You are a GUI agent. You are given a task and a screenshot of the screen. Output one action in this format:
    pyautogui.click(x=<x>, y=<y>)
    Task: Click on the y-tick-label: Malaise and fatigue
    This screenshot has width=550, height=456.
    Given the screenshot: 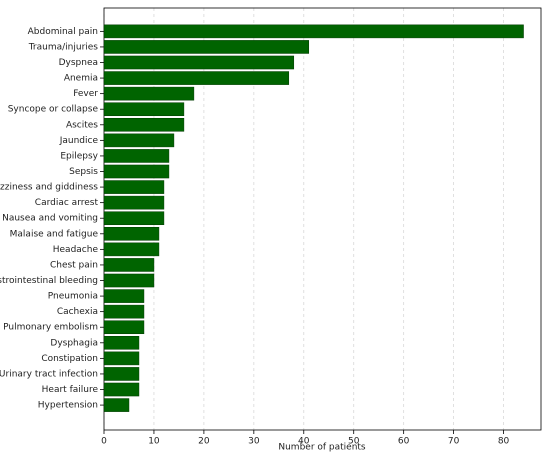 What is the action you would take?
    pyautogui.click(x=54, y=234)
    